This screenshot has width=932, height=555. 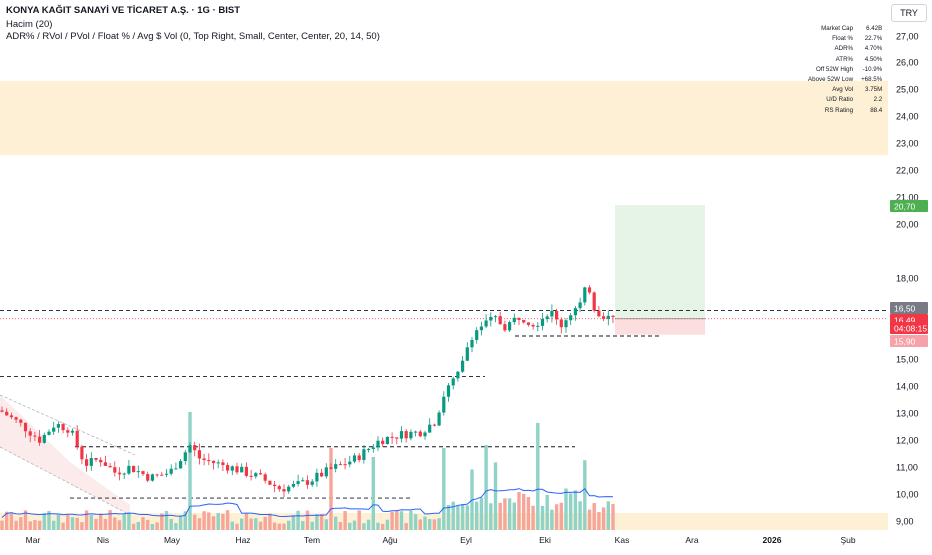 What do you see at coordinates (907, 414) in the screenshot?
I see `y-tick-label: 13,00` at bounding box center [907, 414].